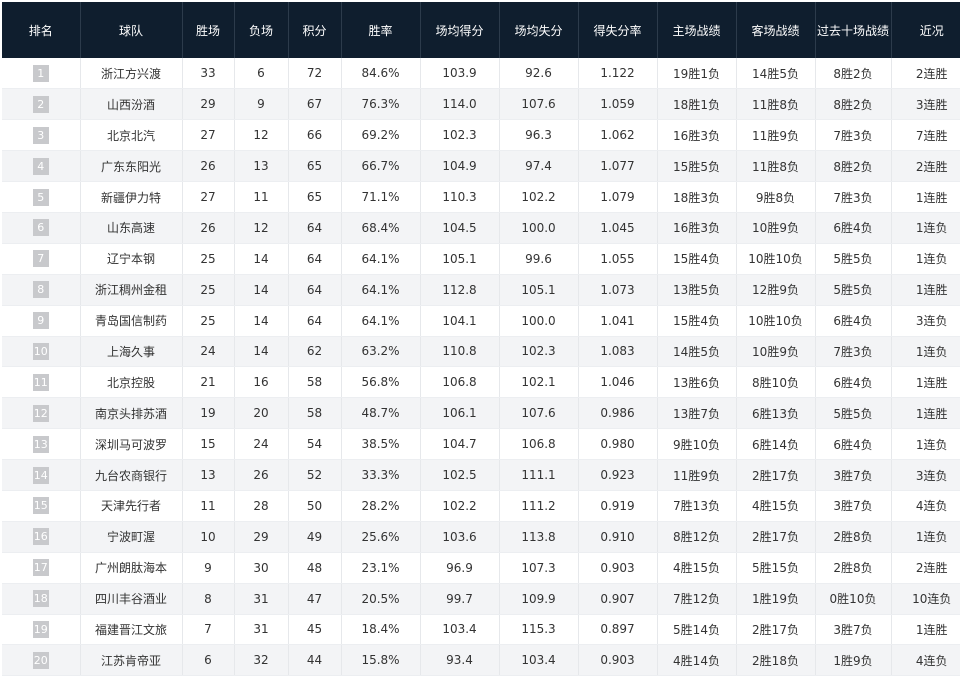 Image resolution: width=960 pixels, height=681 pixels. I want to click on win-pct-cell: 15.8%, so click(381, 660).